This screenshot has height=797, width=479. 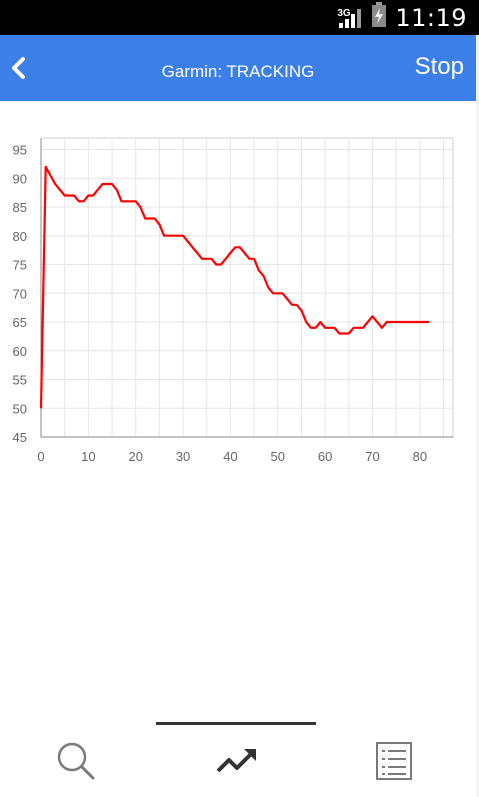 I want to click on clock: 11:19, so click(x=431, y=17).